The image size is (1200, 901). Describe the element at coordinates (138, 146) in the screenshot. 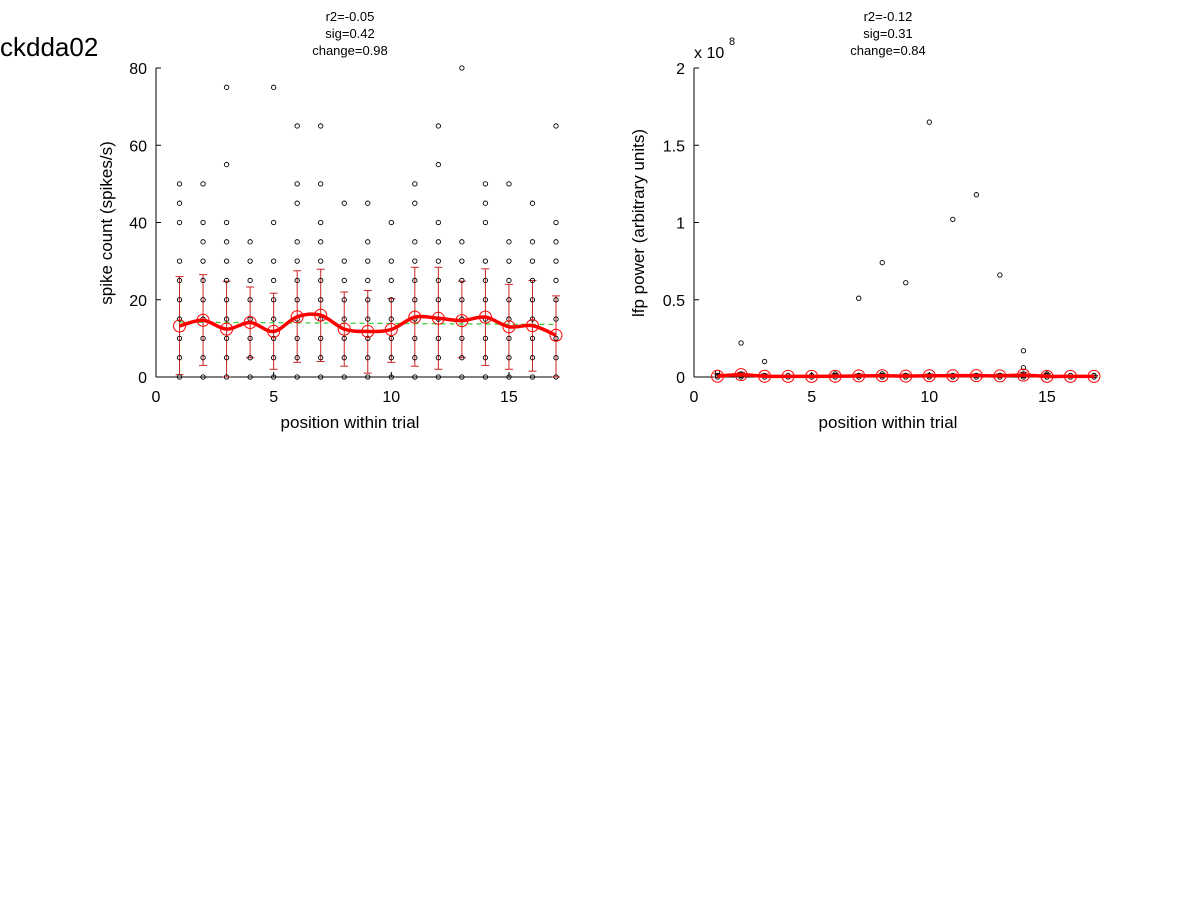

I see `y-tick-label: 60` at that location.